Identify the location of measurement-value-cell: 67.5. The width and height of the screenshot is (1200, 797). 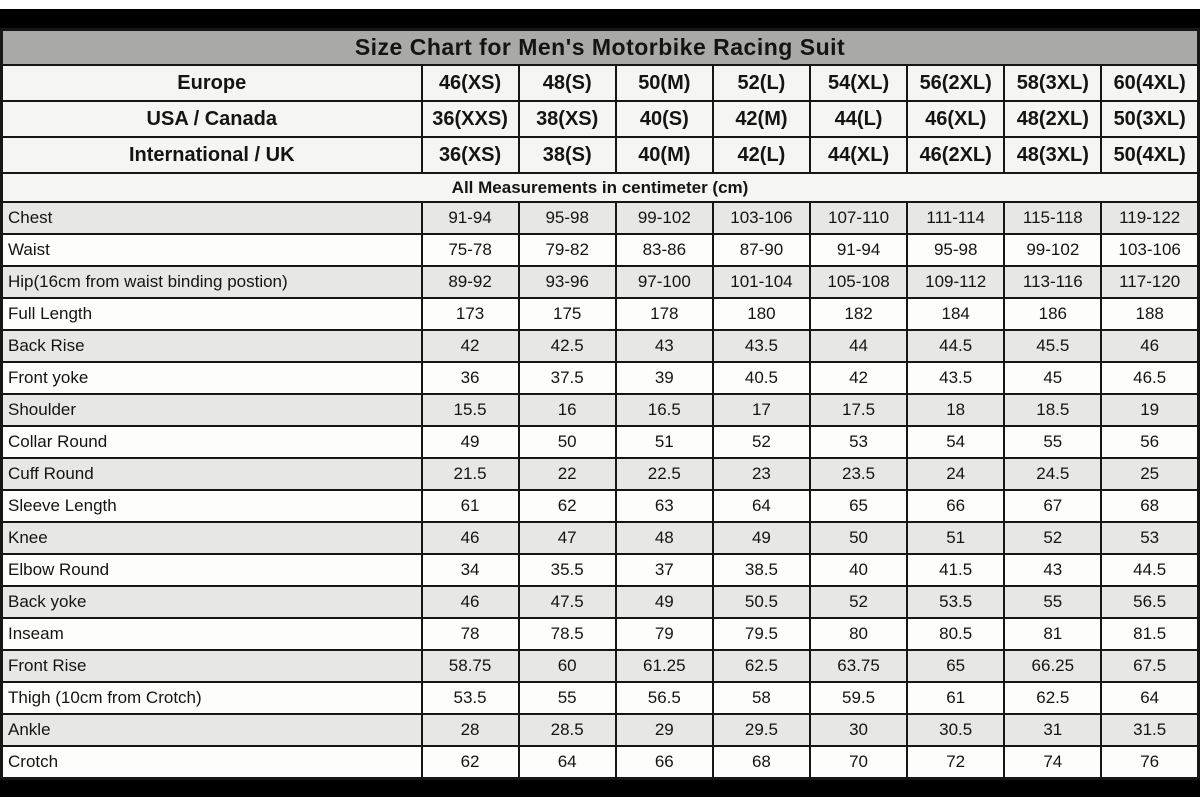
(1150, 666).